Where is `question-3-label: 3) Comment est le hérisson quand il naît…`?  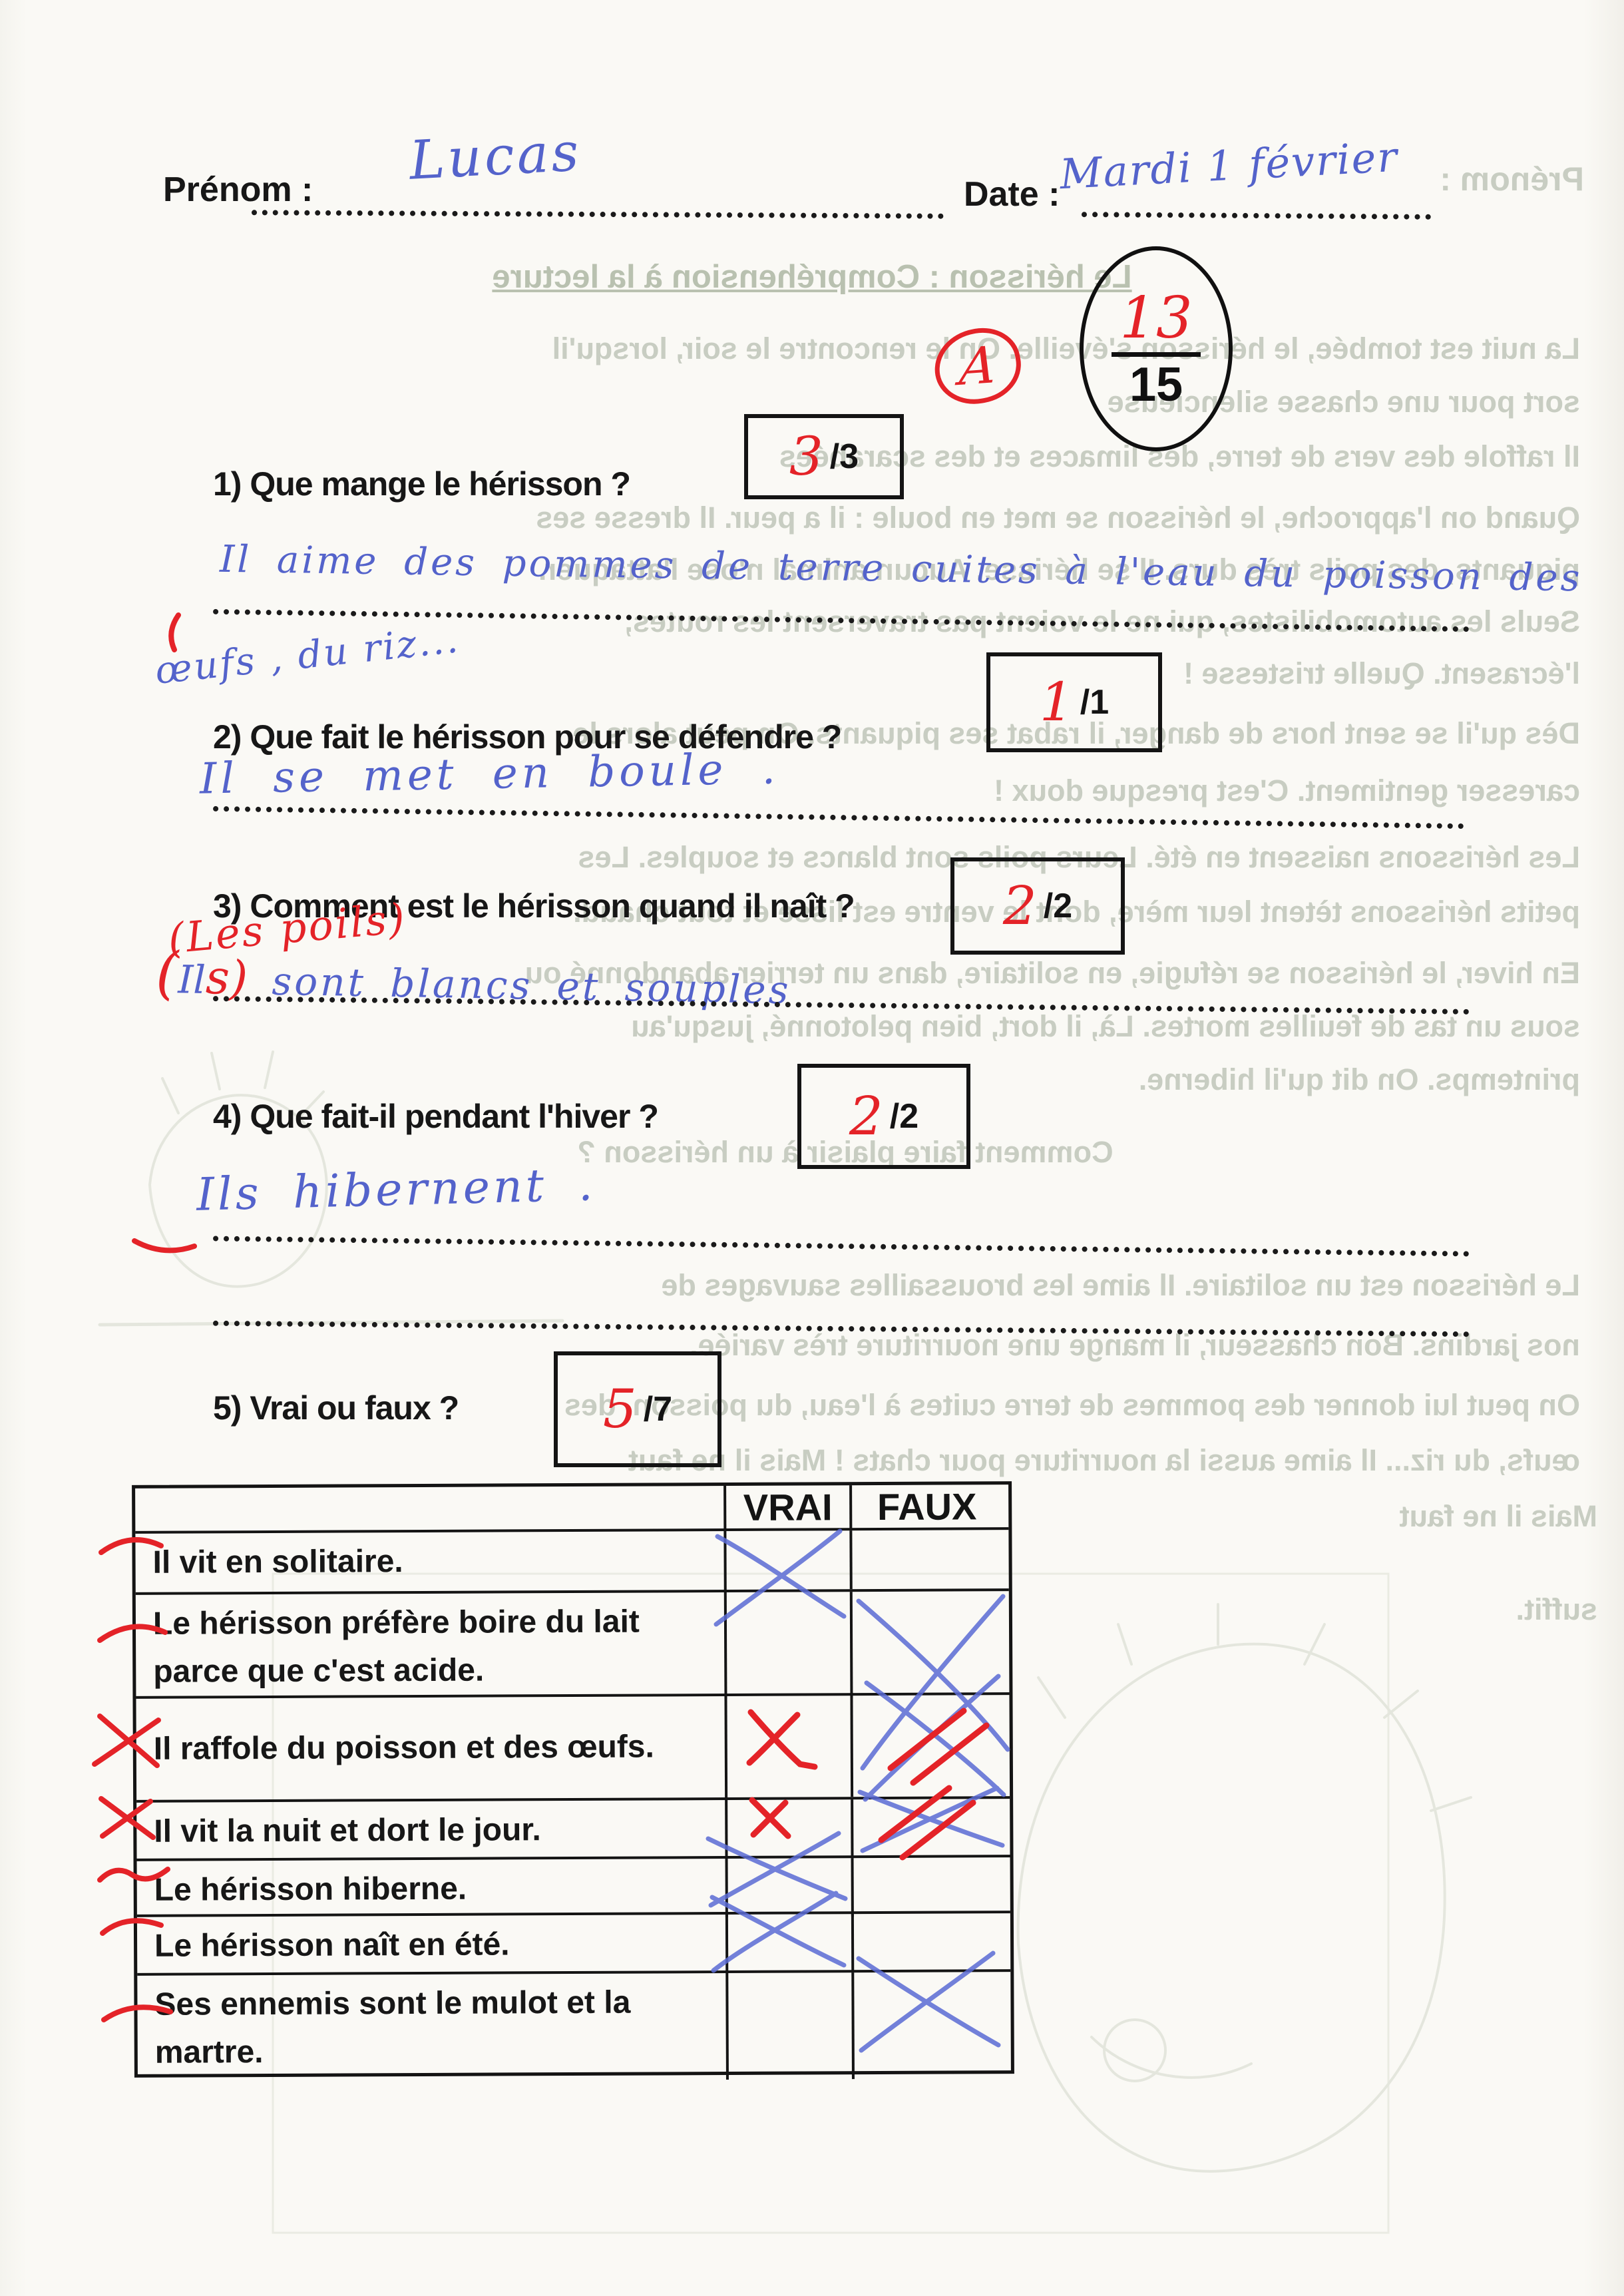
question-3-label: 3) Comment est le hérisson quand il naît… is located at coordinates (534, 906).